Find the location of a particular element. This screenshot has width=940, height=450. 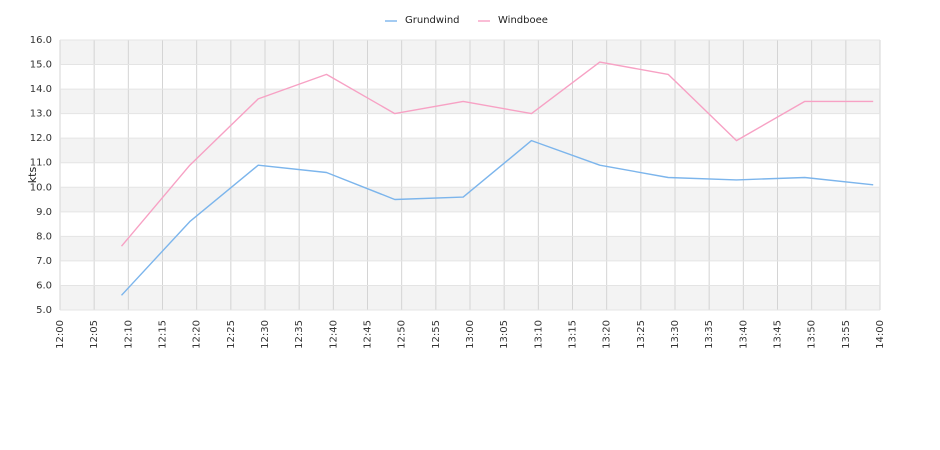

x-tick-label: 12:45 is located at coordinates (368, 334).